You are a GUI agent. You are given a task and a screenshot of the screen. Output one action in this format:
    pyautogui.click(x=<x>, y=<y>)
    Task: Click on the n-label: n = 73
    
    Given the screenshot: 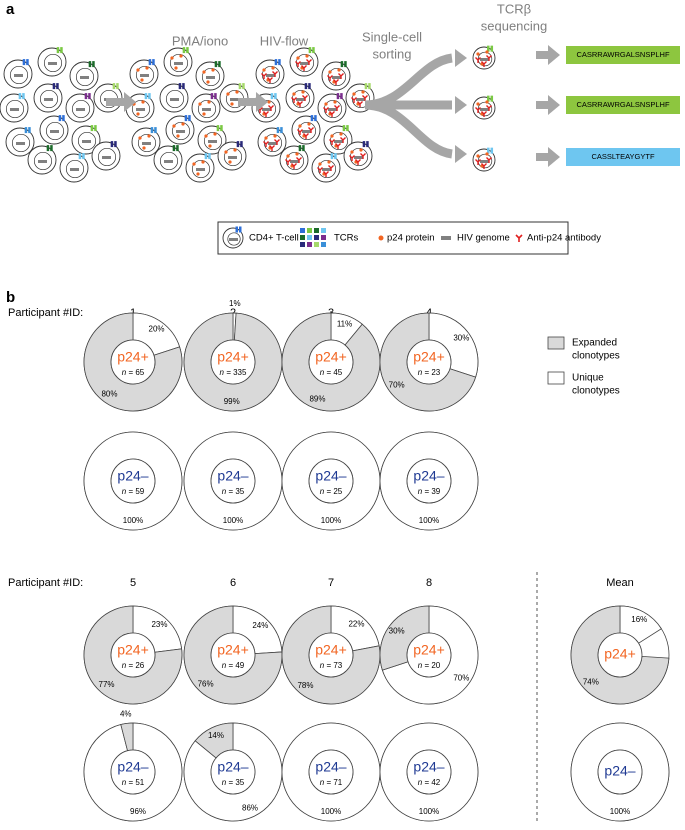 What is the action you would take?
    pyautogui.click(x=331, y=665)
    